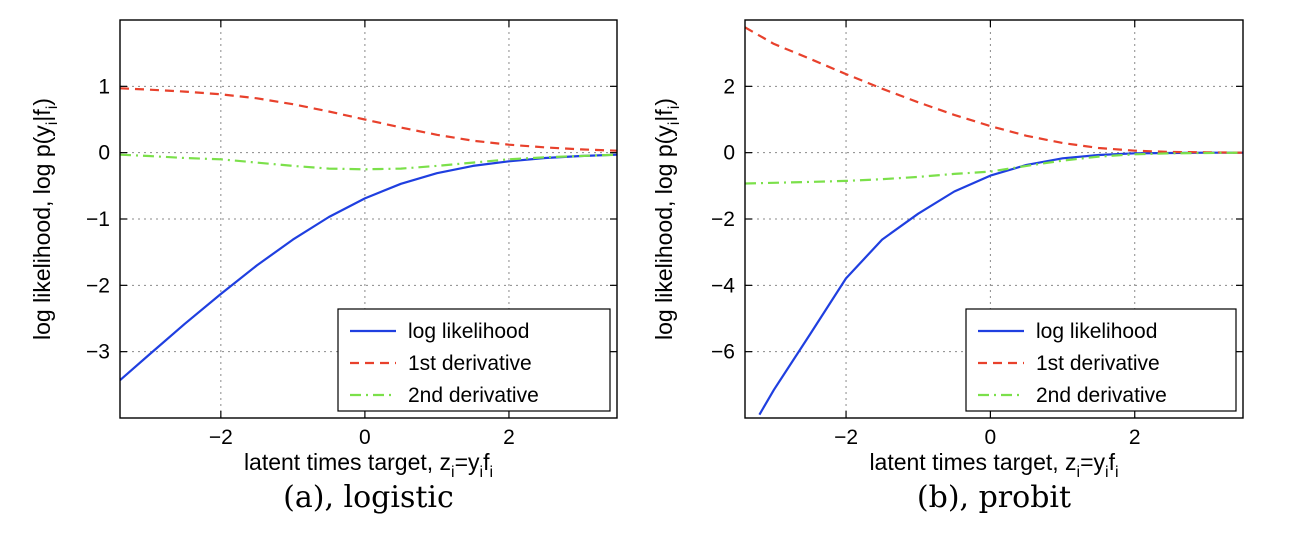 This screenshot has height=538, width=1298. Describe the element at coordinates (98, 352) in the screenshot. I see `y-tick-label: −3` at that location.